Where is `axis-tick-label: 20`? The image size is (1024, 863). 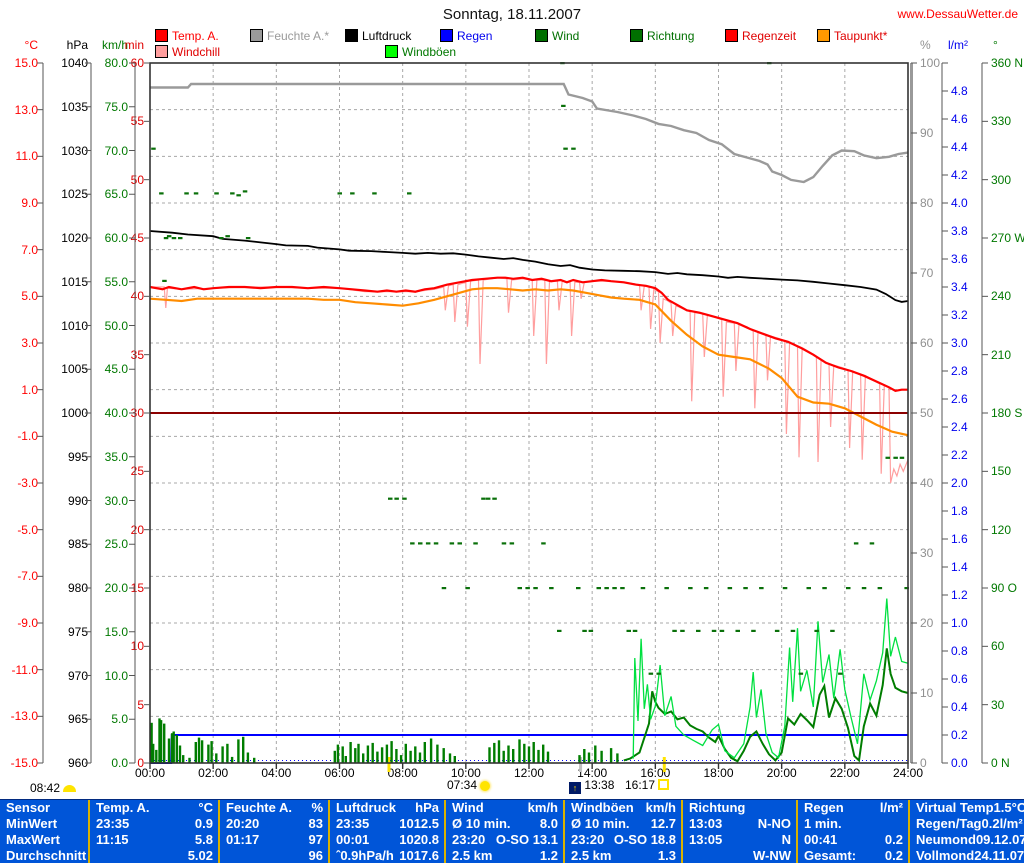 axis-tick-label: 20 is located at coordinates (137, 529).